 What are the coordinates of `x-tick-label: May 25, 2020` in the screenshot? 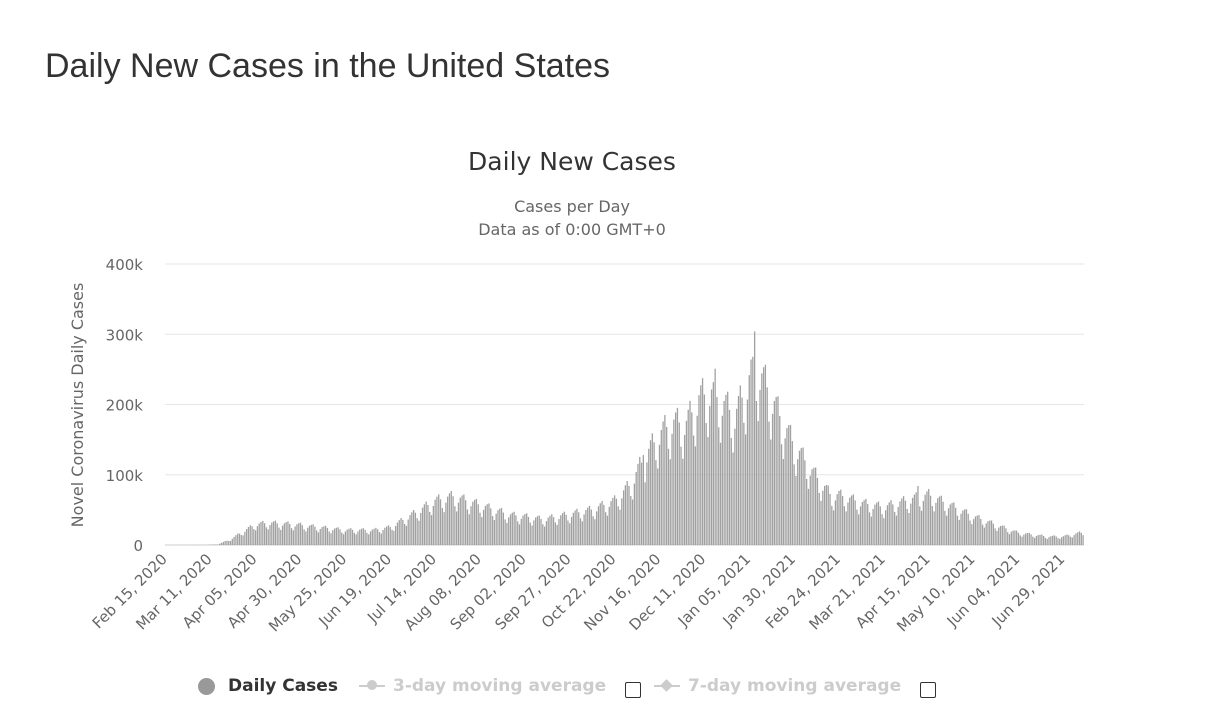 It's located at (307, 592).